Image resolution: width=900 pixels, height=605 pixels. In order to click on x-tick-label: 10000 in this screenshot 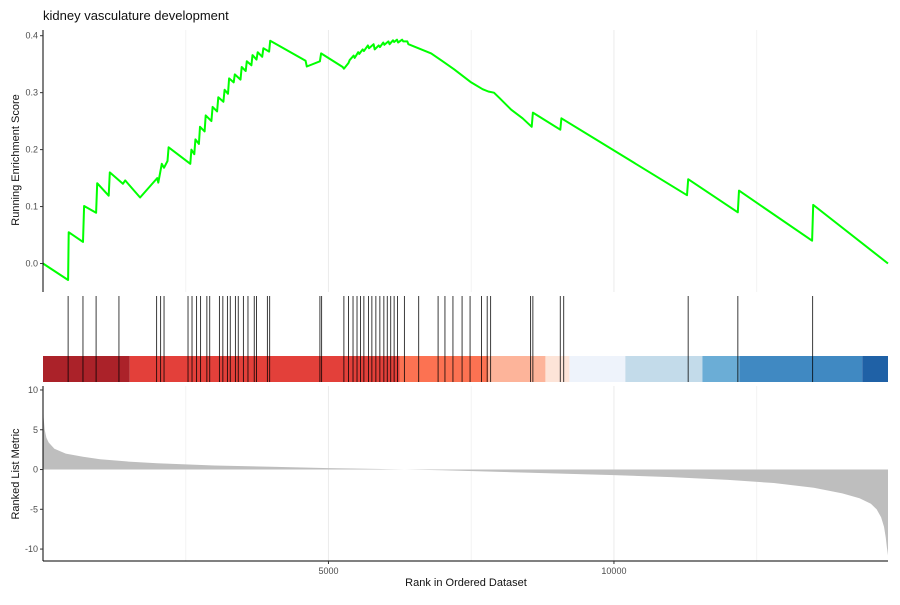, I will do `click(613, 571)`.